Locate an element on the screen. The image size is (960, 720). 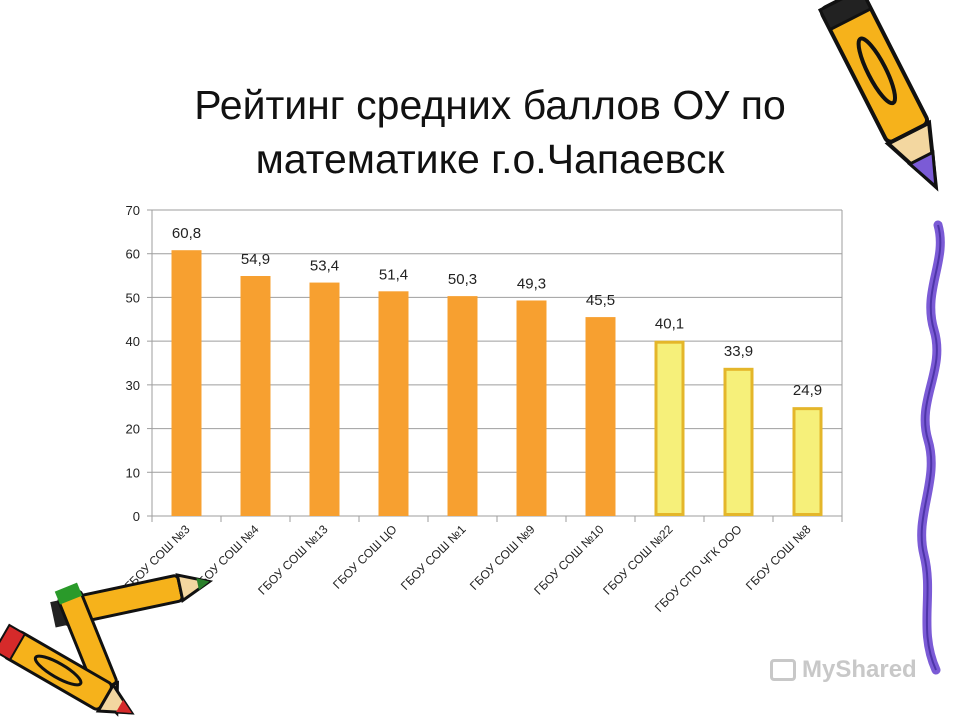
data-label: 53,4 is located at coordinates (324, 266).